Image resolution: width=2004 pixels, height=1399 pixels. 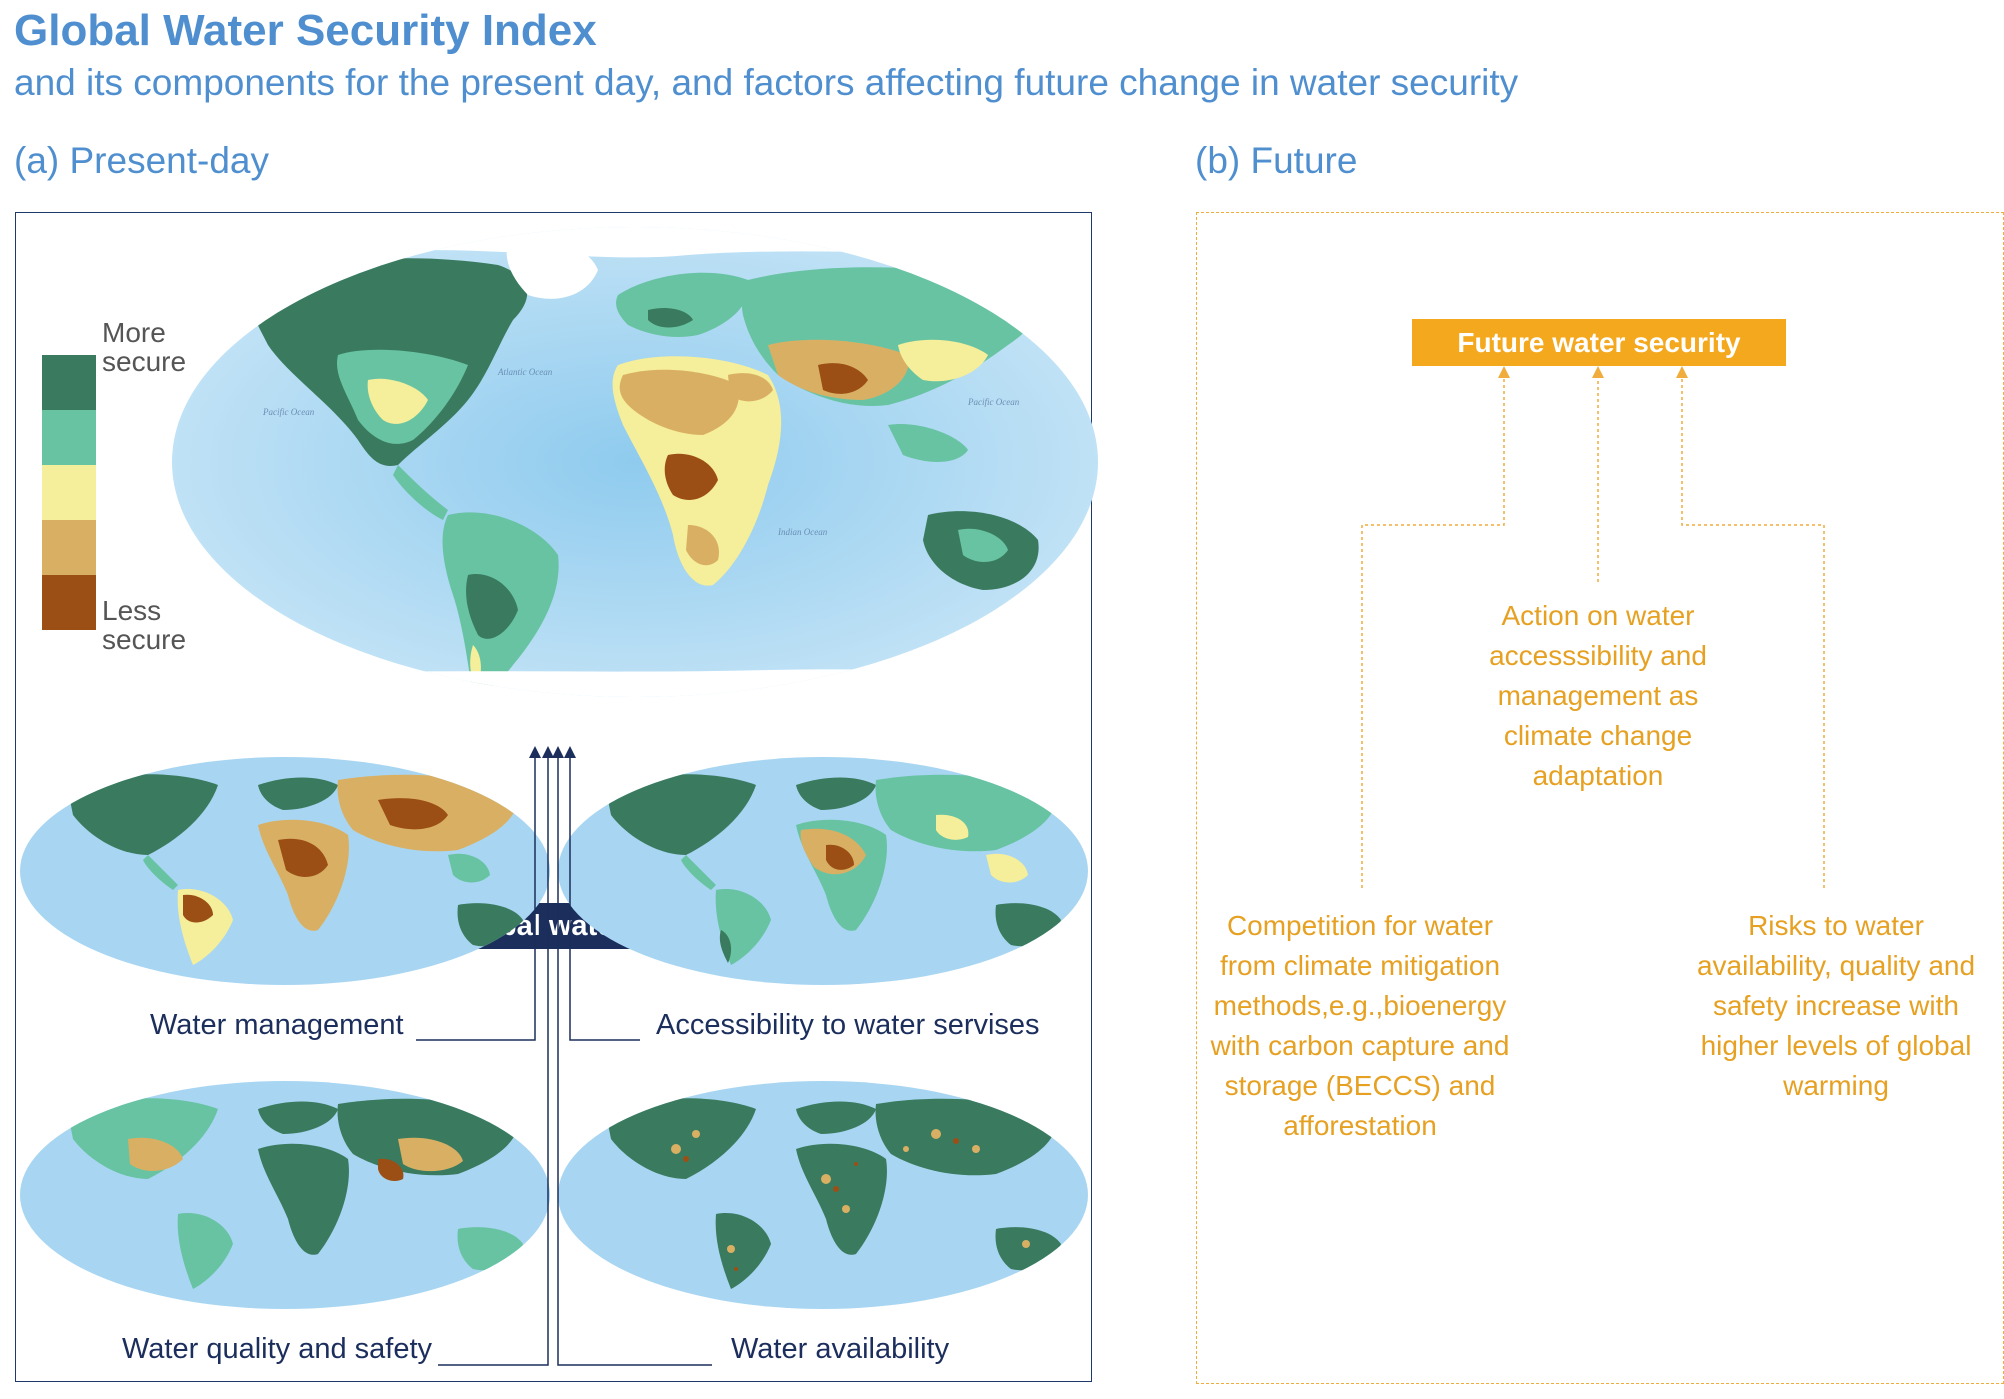 What do you see at coordinates (144, 347) in the screenshot?
I see `legend-more-secure: More secure` at bounding box center [144, 347].